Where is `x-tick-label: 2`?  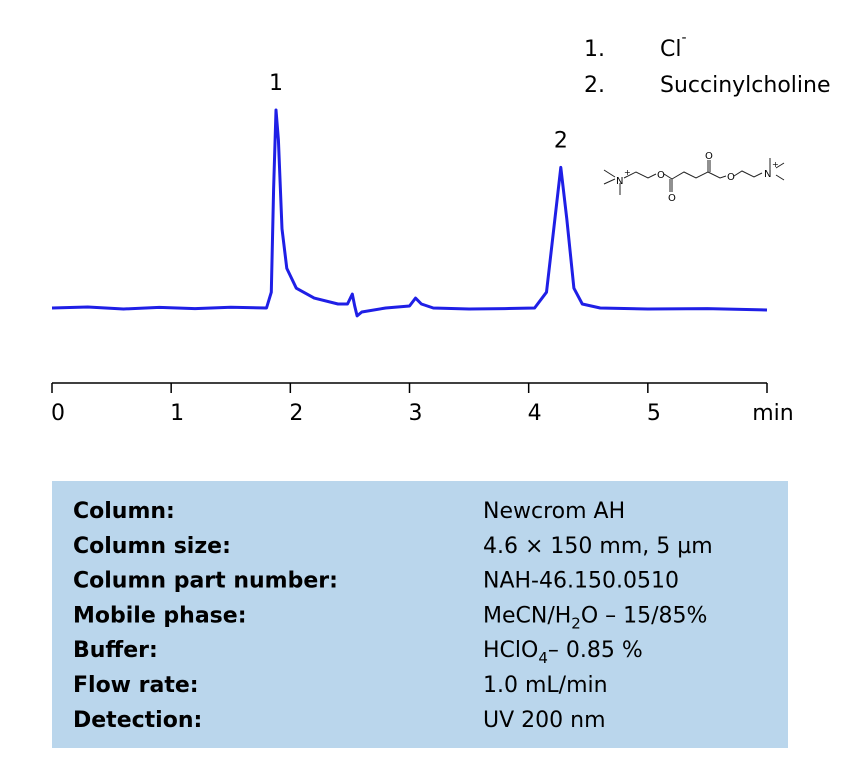 x-tick-label: 2 is located at coordinates (296, 413).